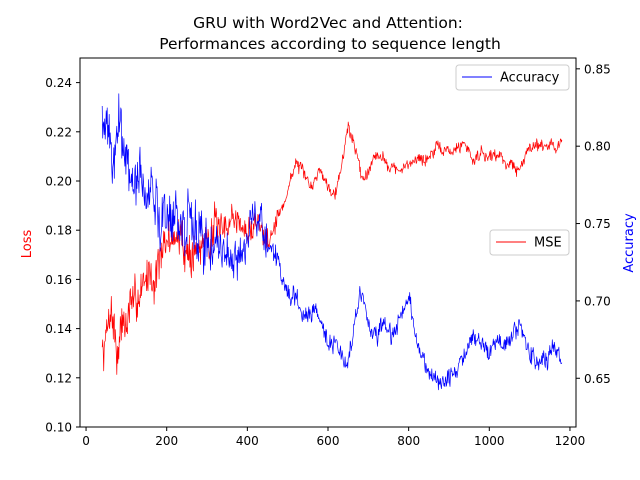 The image size is (640, 480). Describe the element at coordinates (328, 441) in the screenshot. I see `x-tick-label: 600` at that location.